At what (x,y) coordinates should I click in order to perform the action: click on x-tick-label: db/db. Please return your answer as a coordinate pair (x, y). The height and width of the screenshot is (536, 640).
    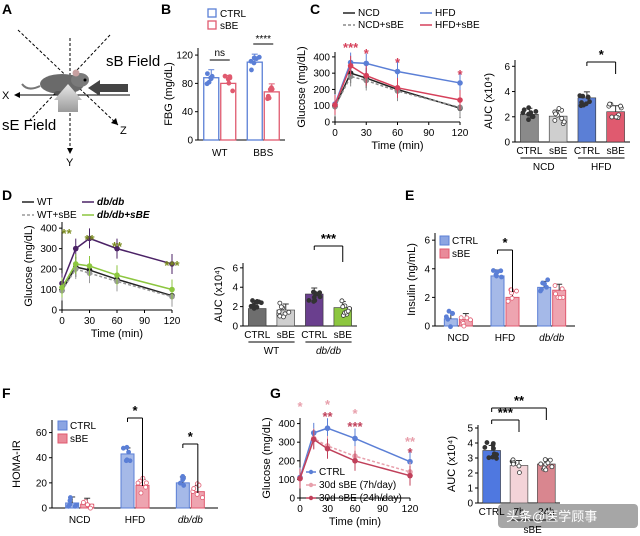
    Looking at the image, I should click on (190, 520).